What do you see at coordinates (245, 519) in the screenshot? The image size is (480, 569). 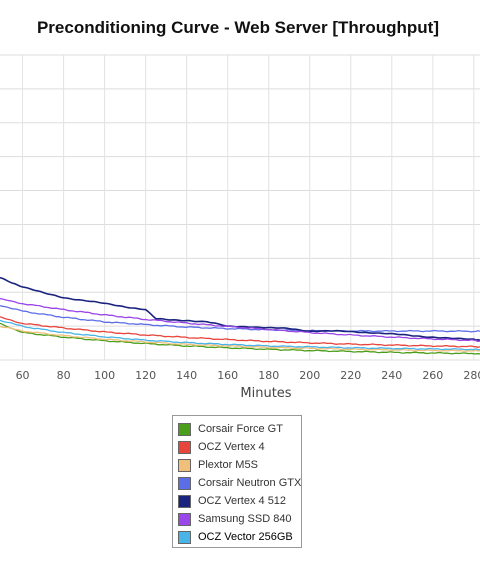 I see `legend-label: Samsung SSD 840` at bounding box center [245, 519].